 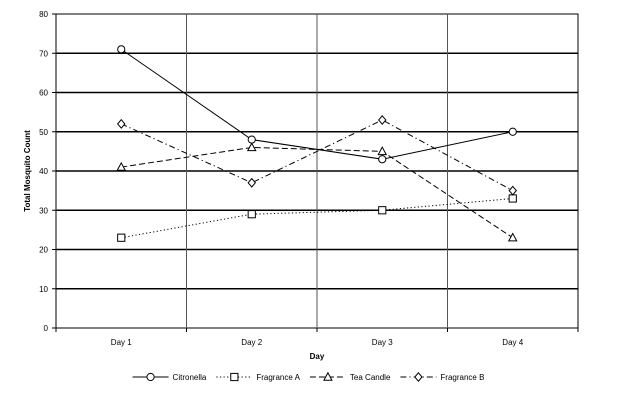 I want to click on y-tick-label: 70, so click(x=43, y=53).